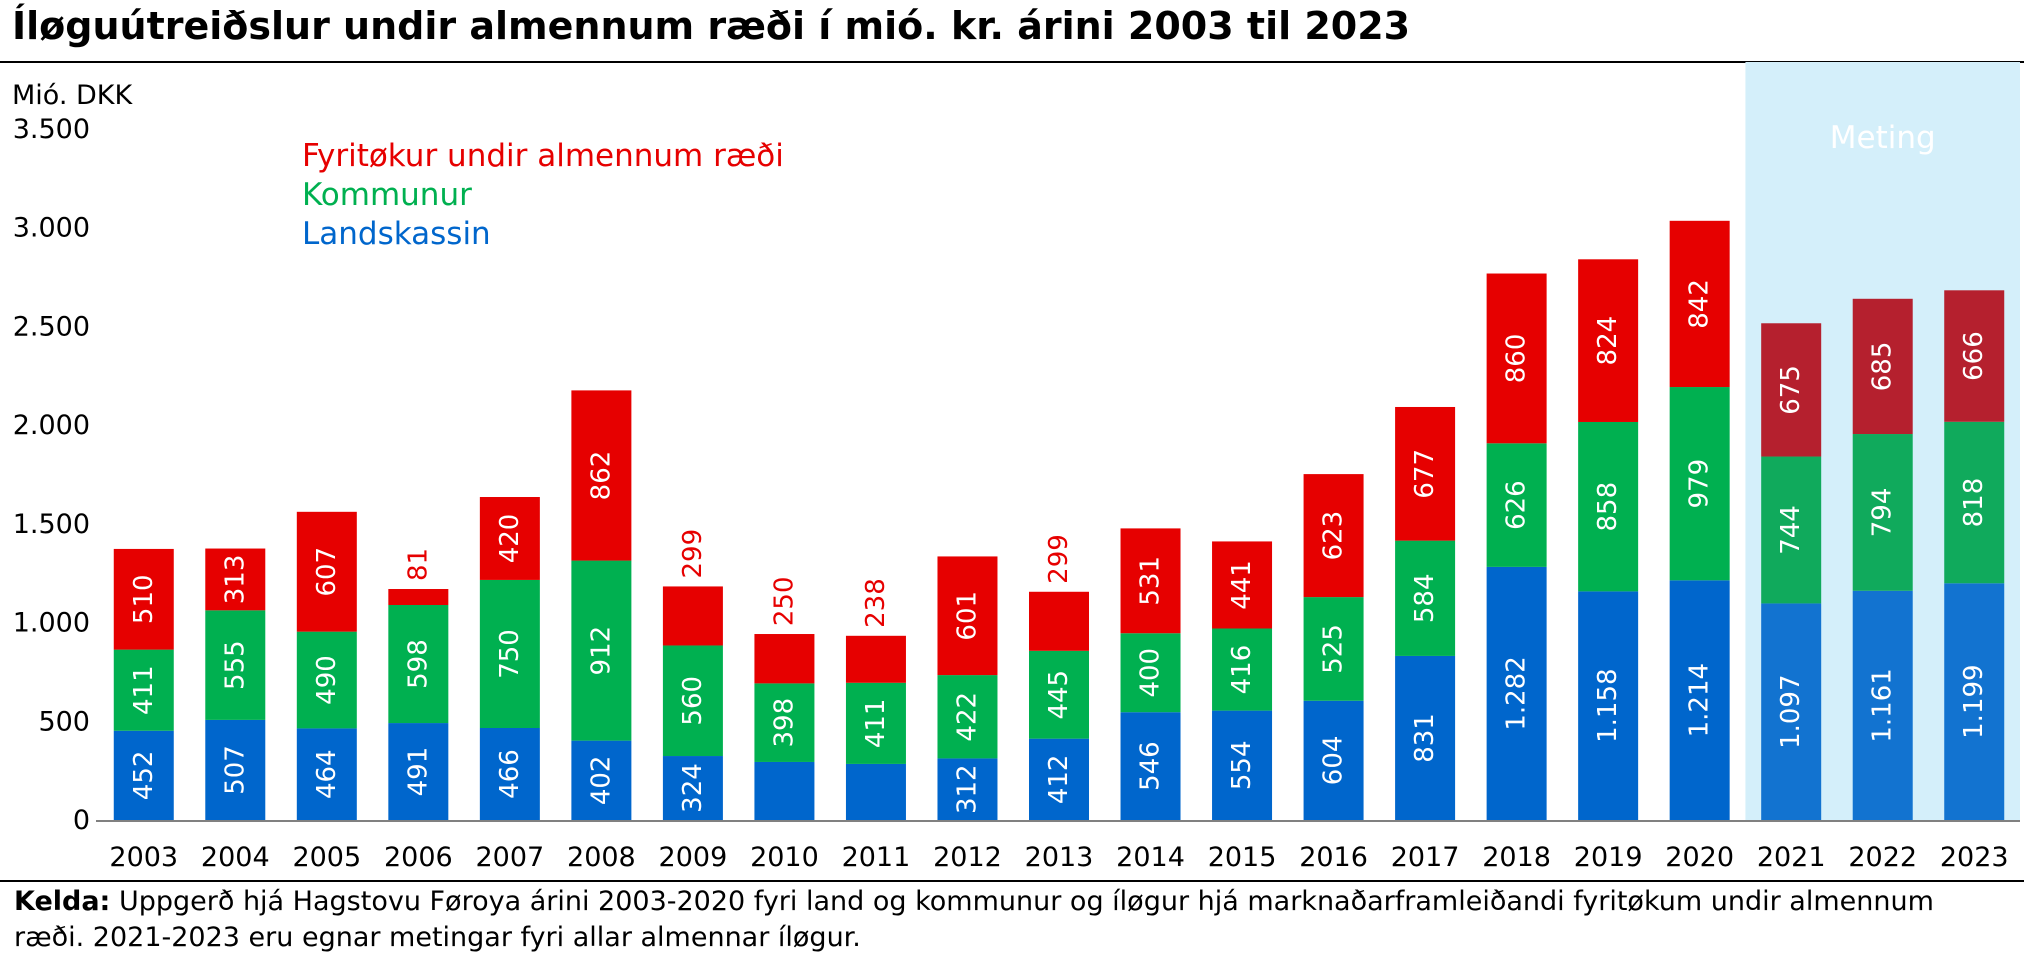  I want to click on data-label: 675, so click(1791, 390).